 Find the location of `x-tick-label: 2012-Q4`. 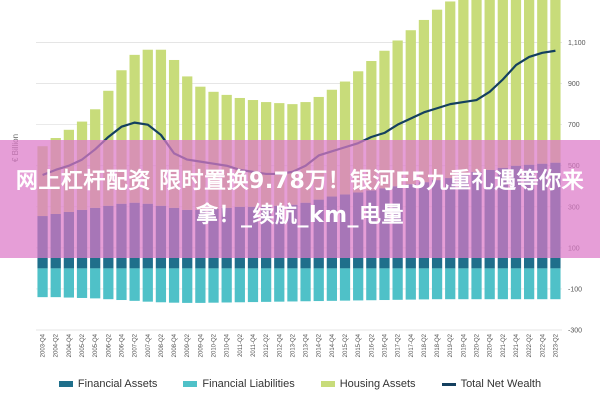

x-tick-label: 2012-Q4 is located at coordinates (280, 345).